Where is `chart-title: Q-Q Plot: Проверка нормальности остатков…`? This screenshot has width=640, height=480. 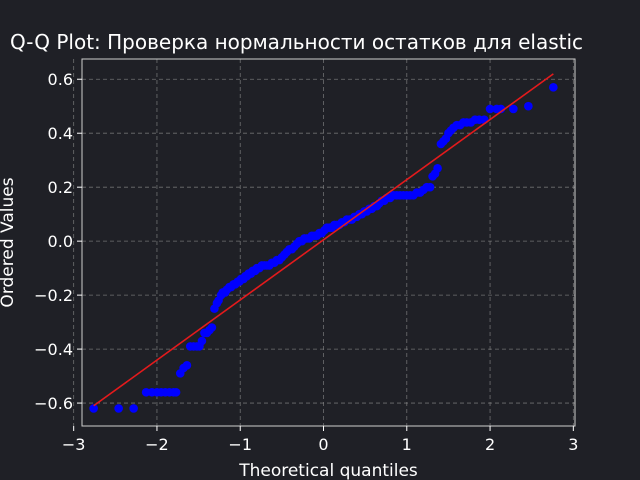
chart-title: Q-Q Plot: Проверка нормальности остатков… is located at coordinates (296, 42).